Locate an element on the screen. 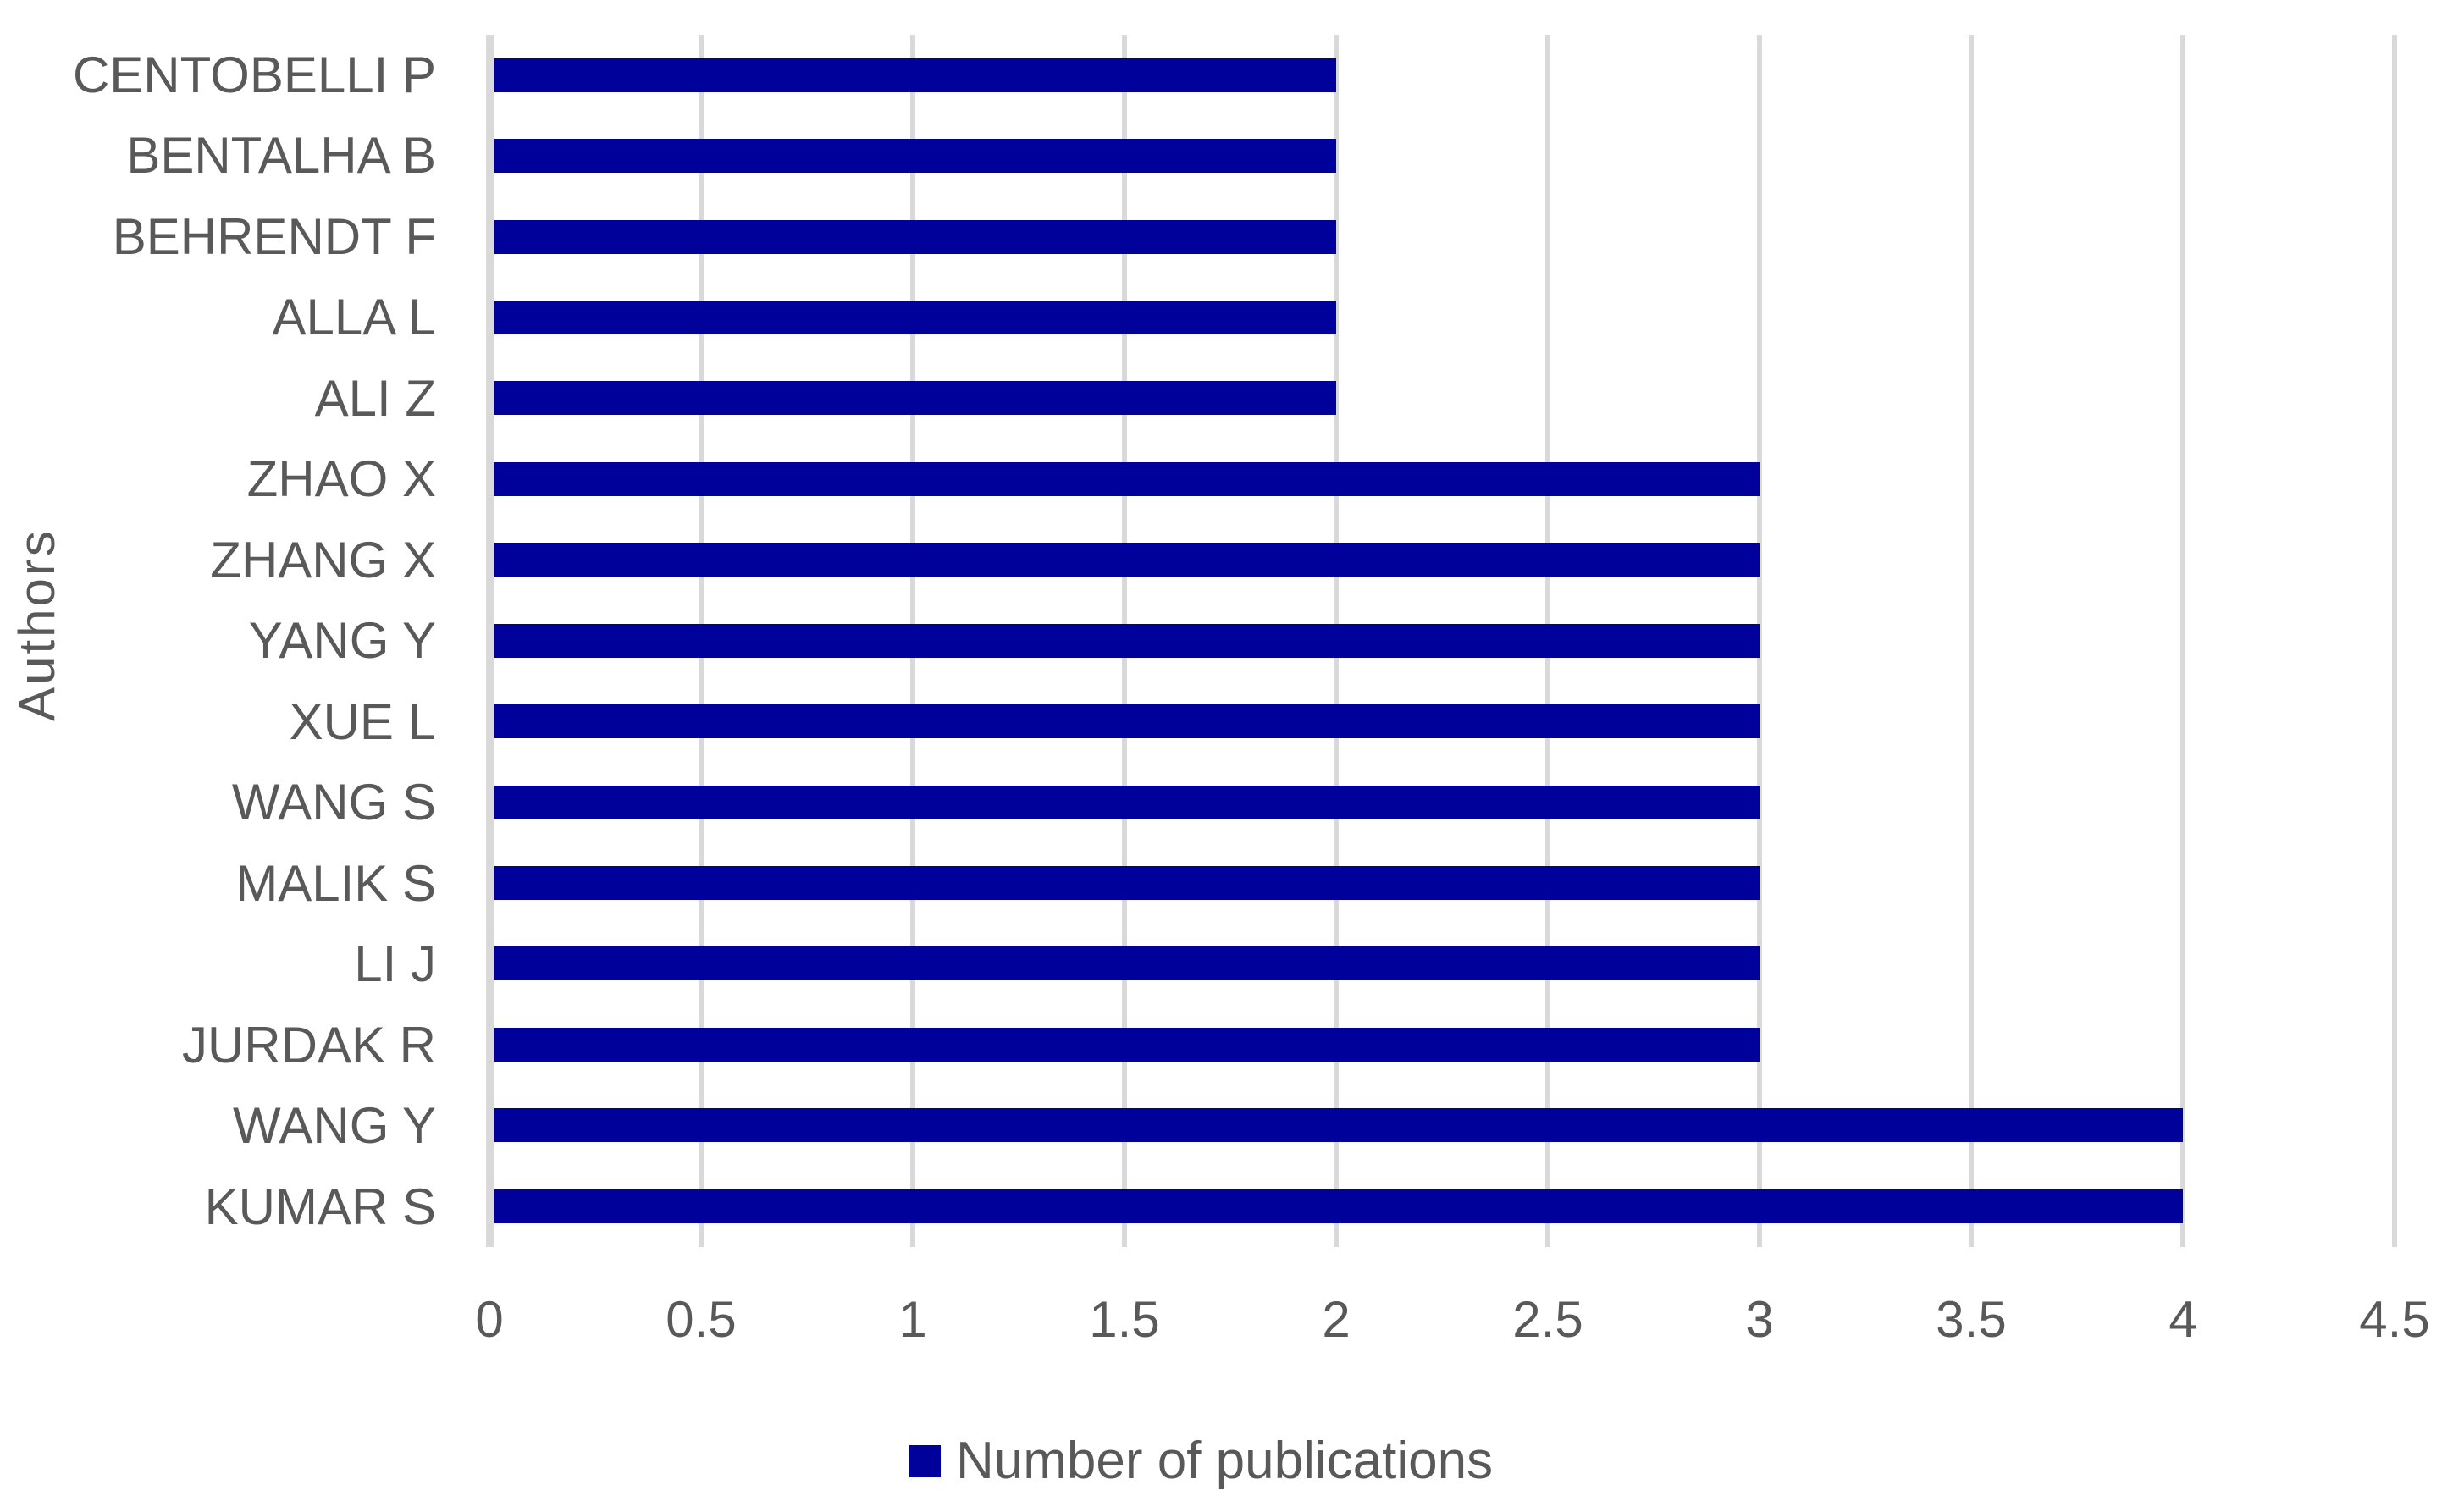 The height and width of the screenshot is (1512, 2464). x-tick-label: 3.5 is located at coordinates (1971, 1319).